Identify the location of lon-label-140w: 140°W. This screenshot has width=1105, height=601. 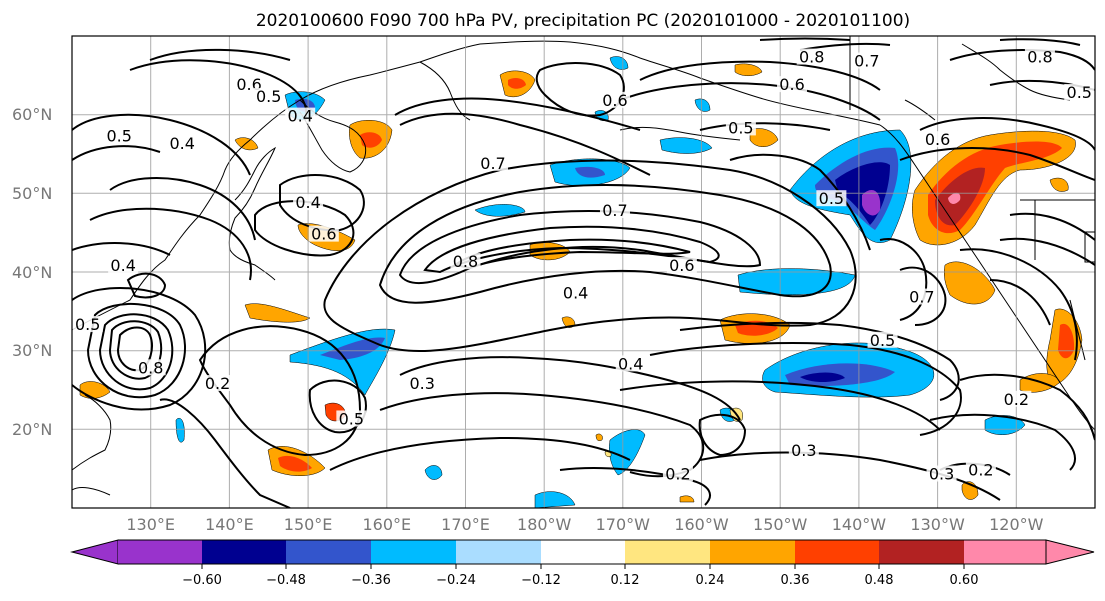
(859, 524).